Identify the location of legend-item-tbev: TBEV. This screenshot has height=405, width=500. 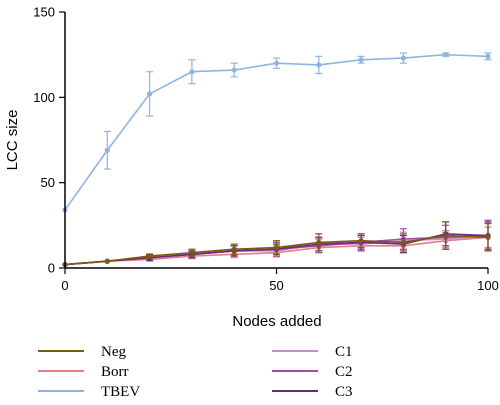
(89, 392).